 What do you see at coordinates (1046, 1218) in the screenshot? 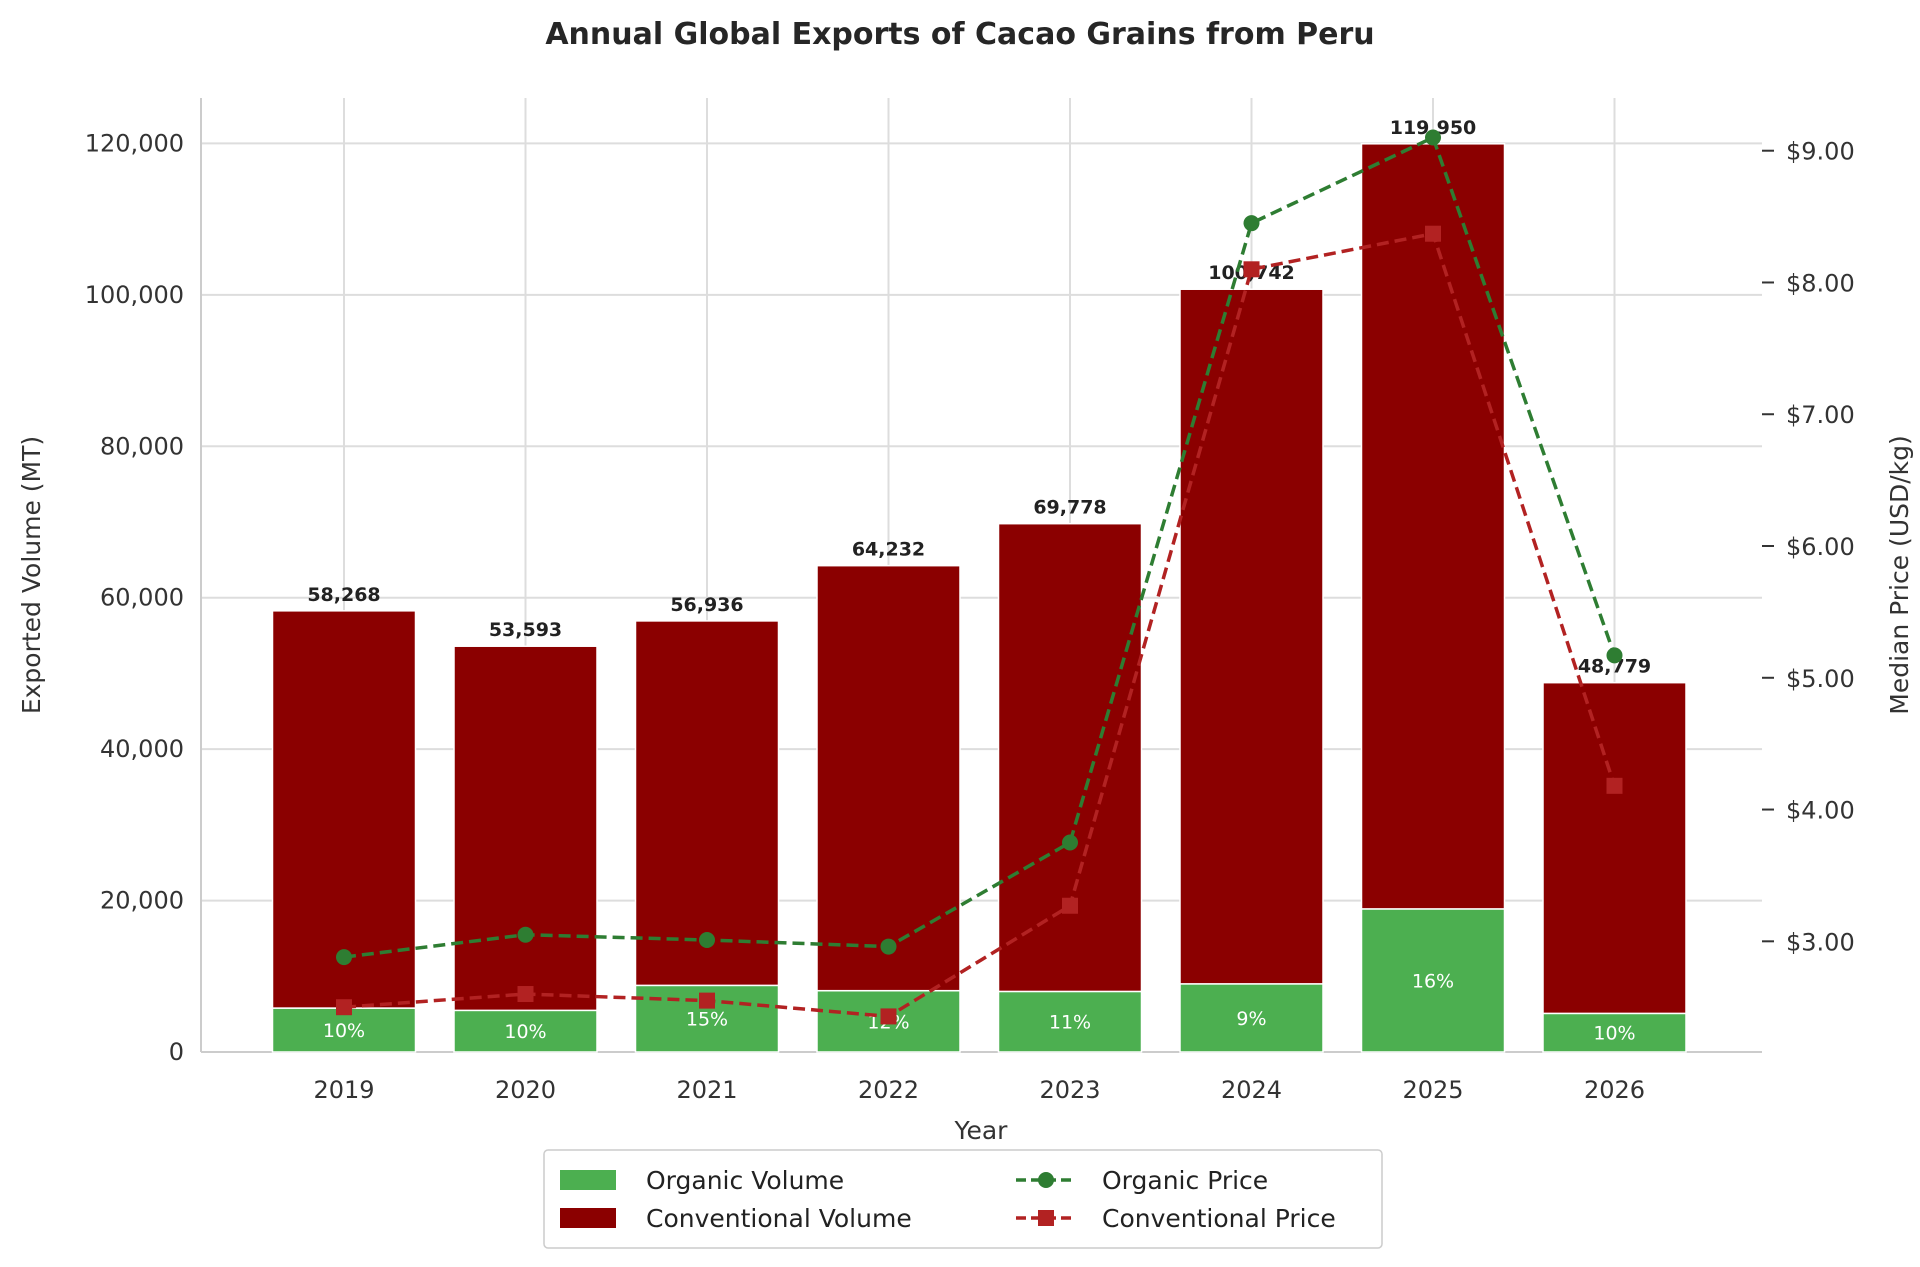
I see `legend-swatch-conventional-price-marker` at bounding box center [1046, 1218].